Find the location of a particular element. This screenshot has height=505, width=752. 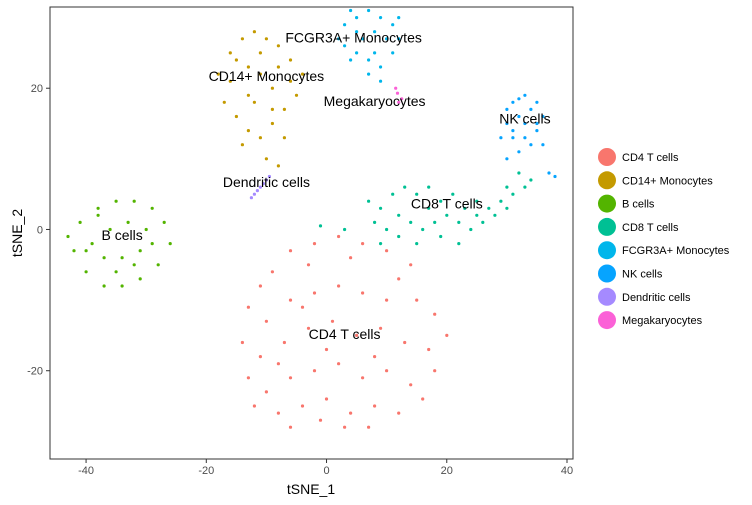

y-tick-label: -20 is located at coordinates (35, 372).